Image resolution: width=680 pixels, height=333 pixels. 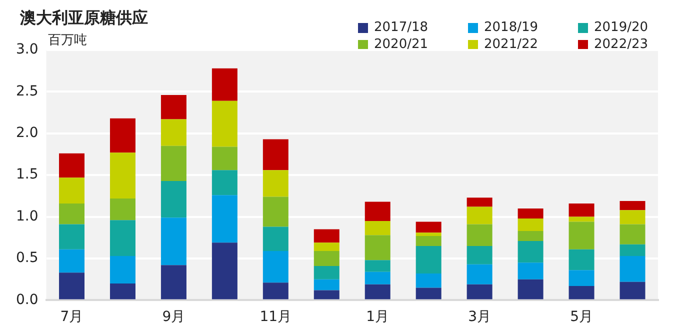 What do you see at coordinates (276, 317) in the screenshot?
I see `x-tick-label: 11月` at bounding box center [276, 317].